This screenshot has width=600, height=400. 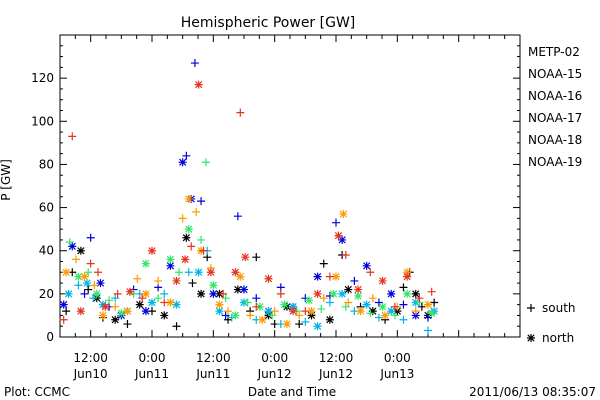 What do you see at coordinates (555, 162) in the screenshot?
I see `legend-entry: NOAA-19` at bounding box center [555, 162].